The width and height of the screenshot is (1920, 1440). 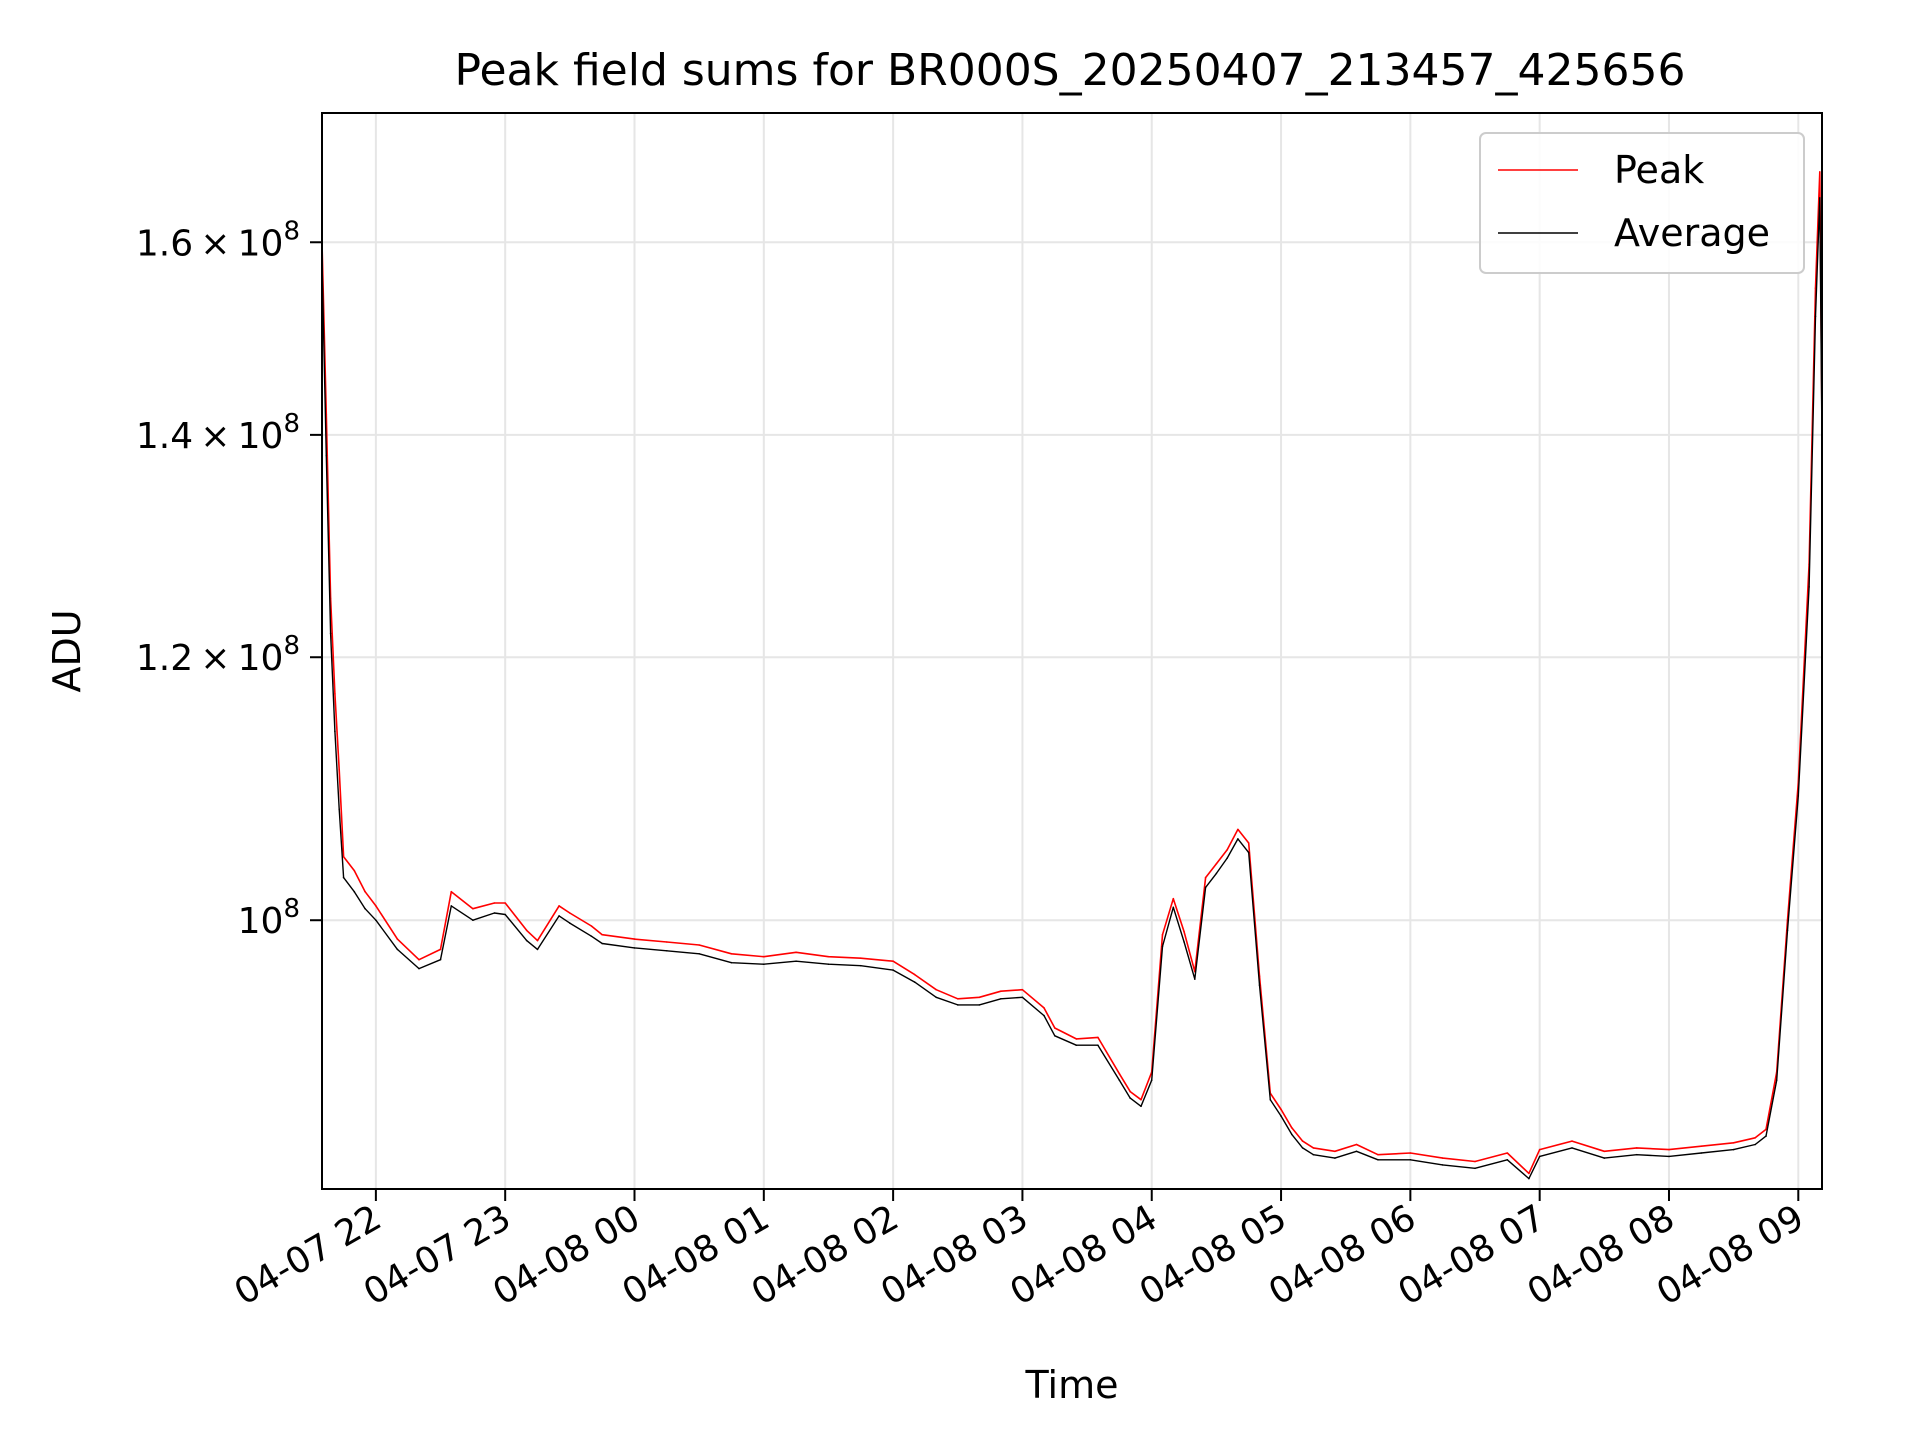 What do you see at coordinates (1692, 233) in the screenshot?
I see `legend-label-average: Average` at bounding box center [1692, 233].